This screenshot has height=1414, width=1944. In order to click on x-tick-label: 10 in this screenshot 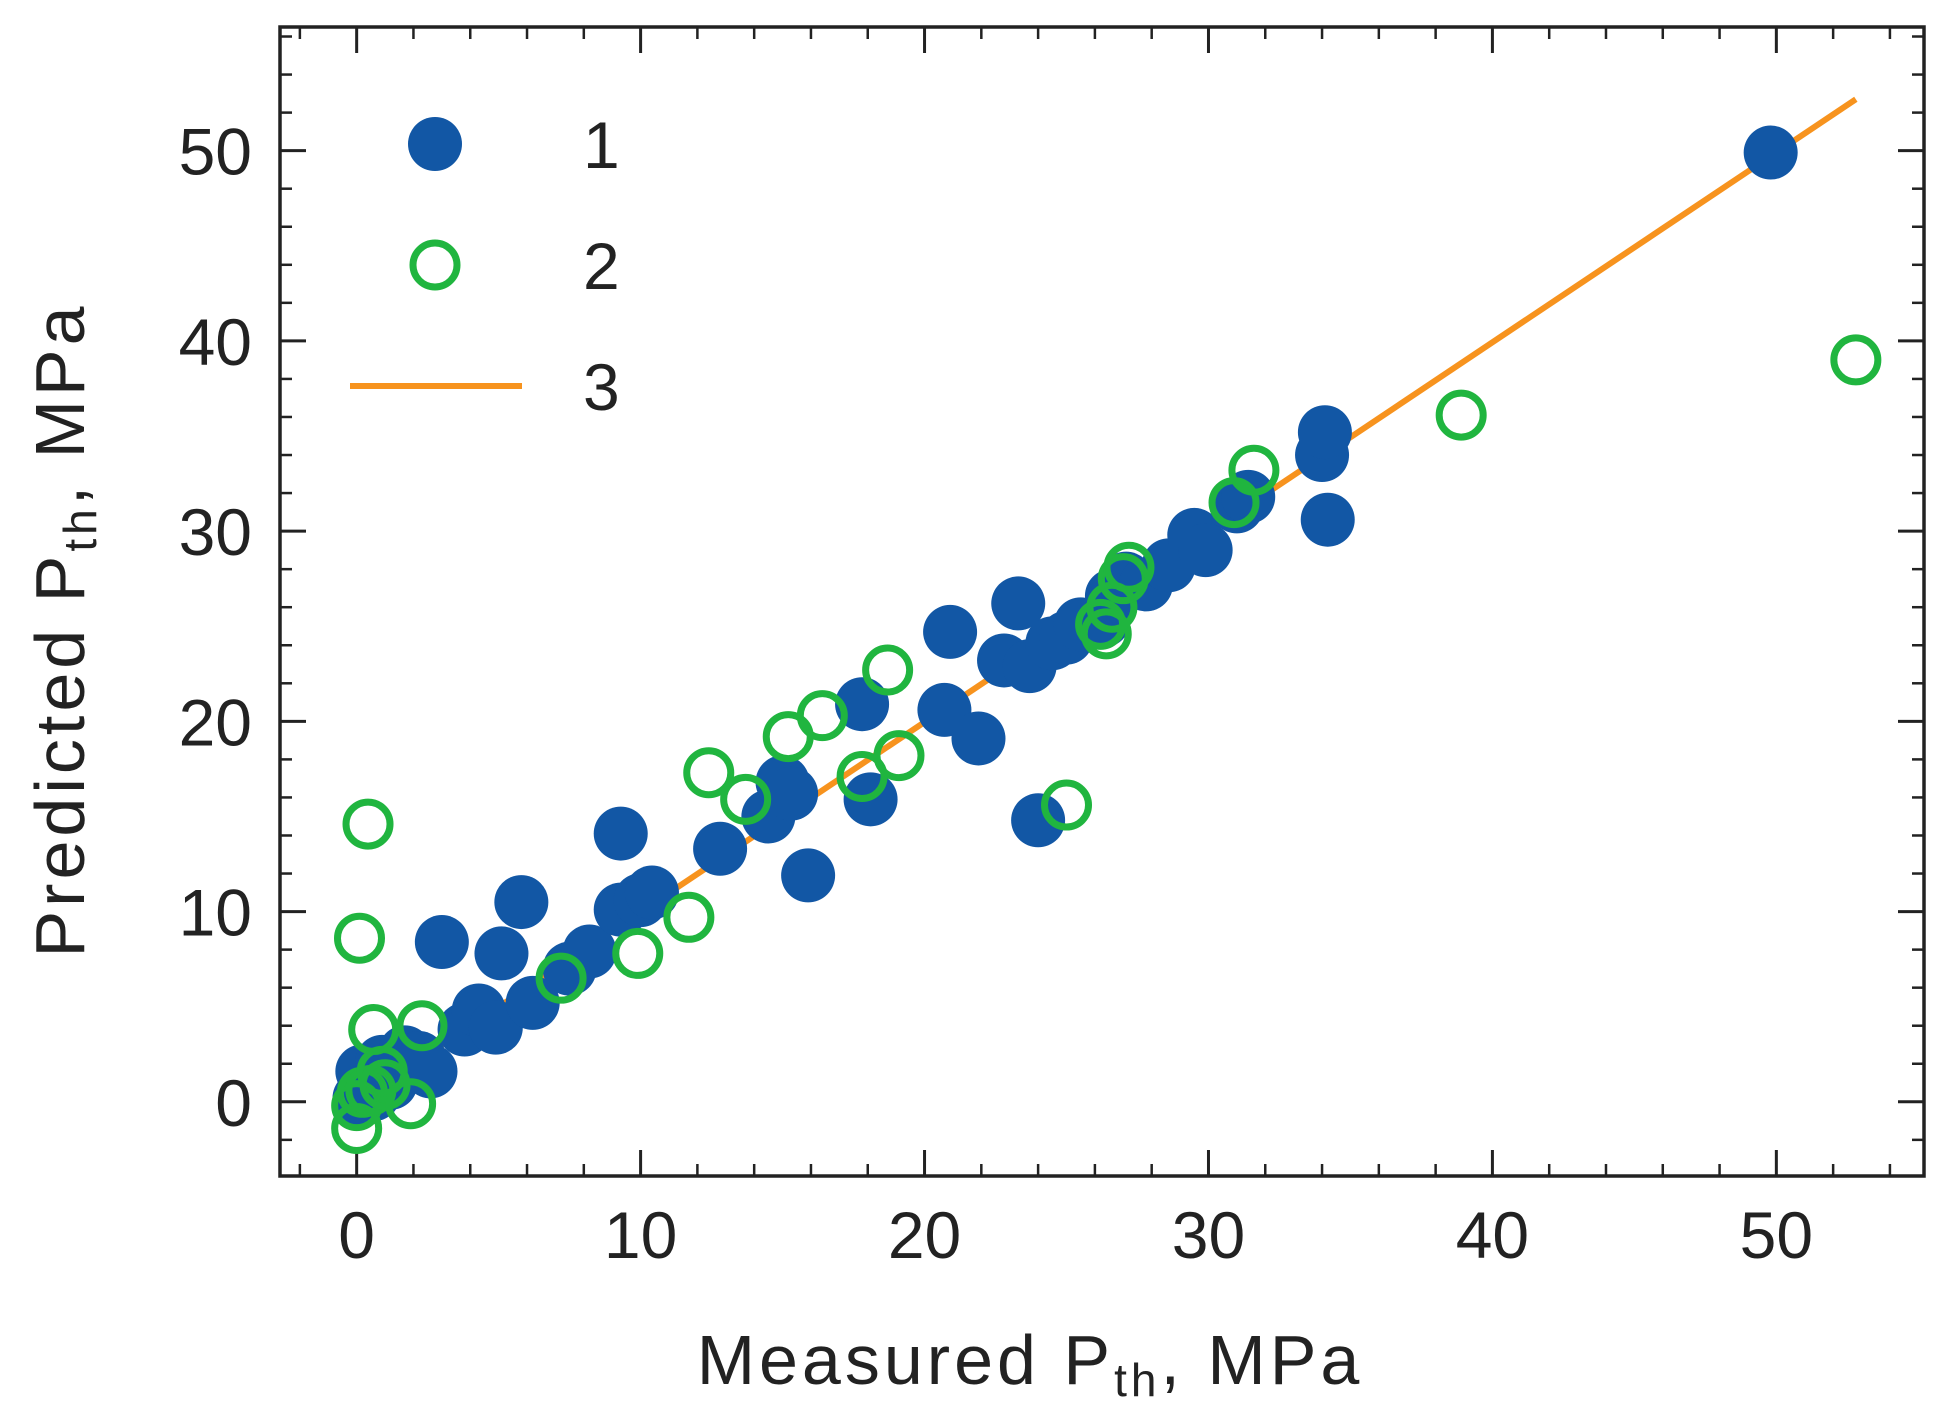, I will do `click(640, 1235)`.